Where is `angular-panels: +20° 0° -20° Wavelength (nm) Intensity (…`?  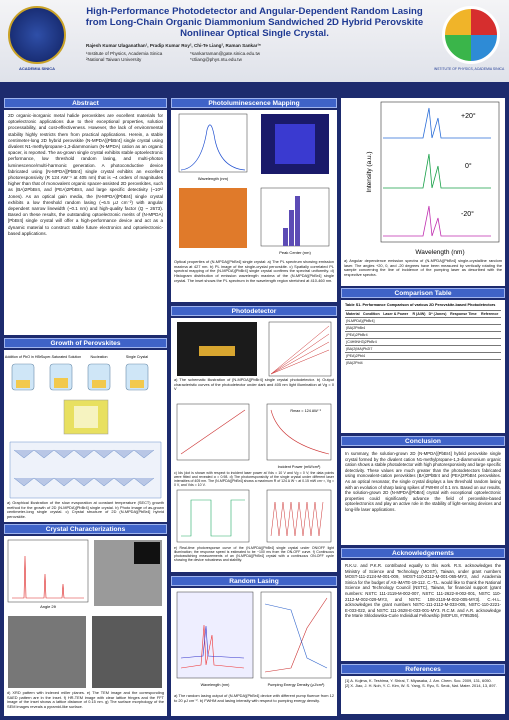 angular-panels: +20° 0° -20° Wavelength (nm) Intensity (… is located at coordinates (433, 178).